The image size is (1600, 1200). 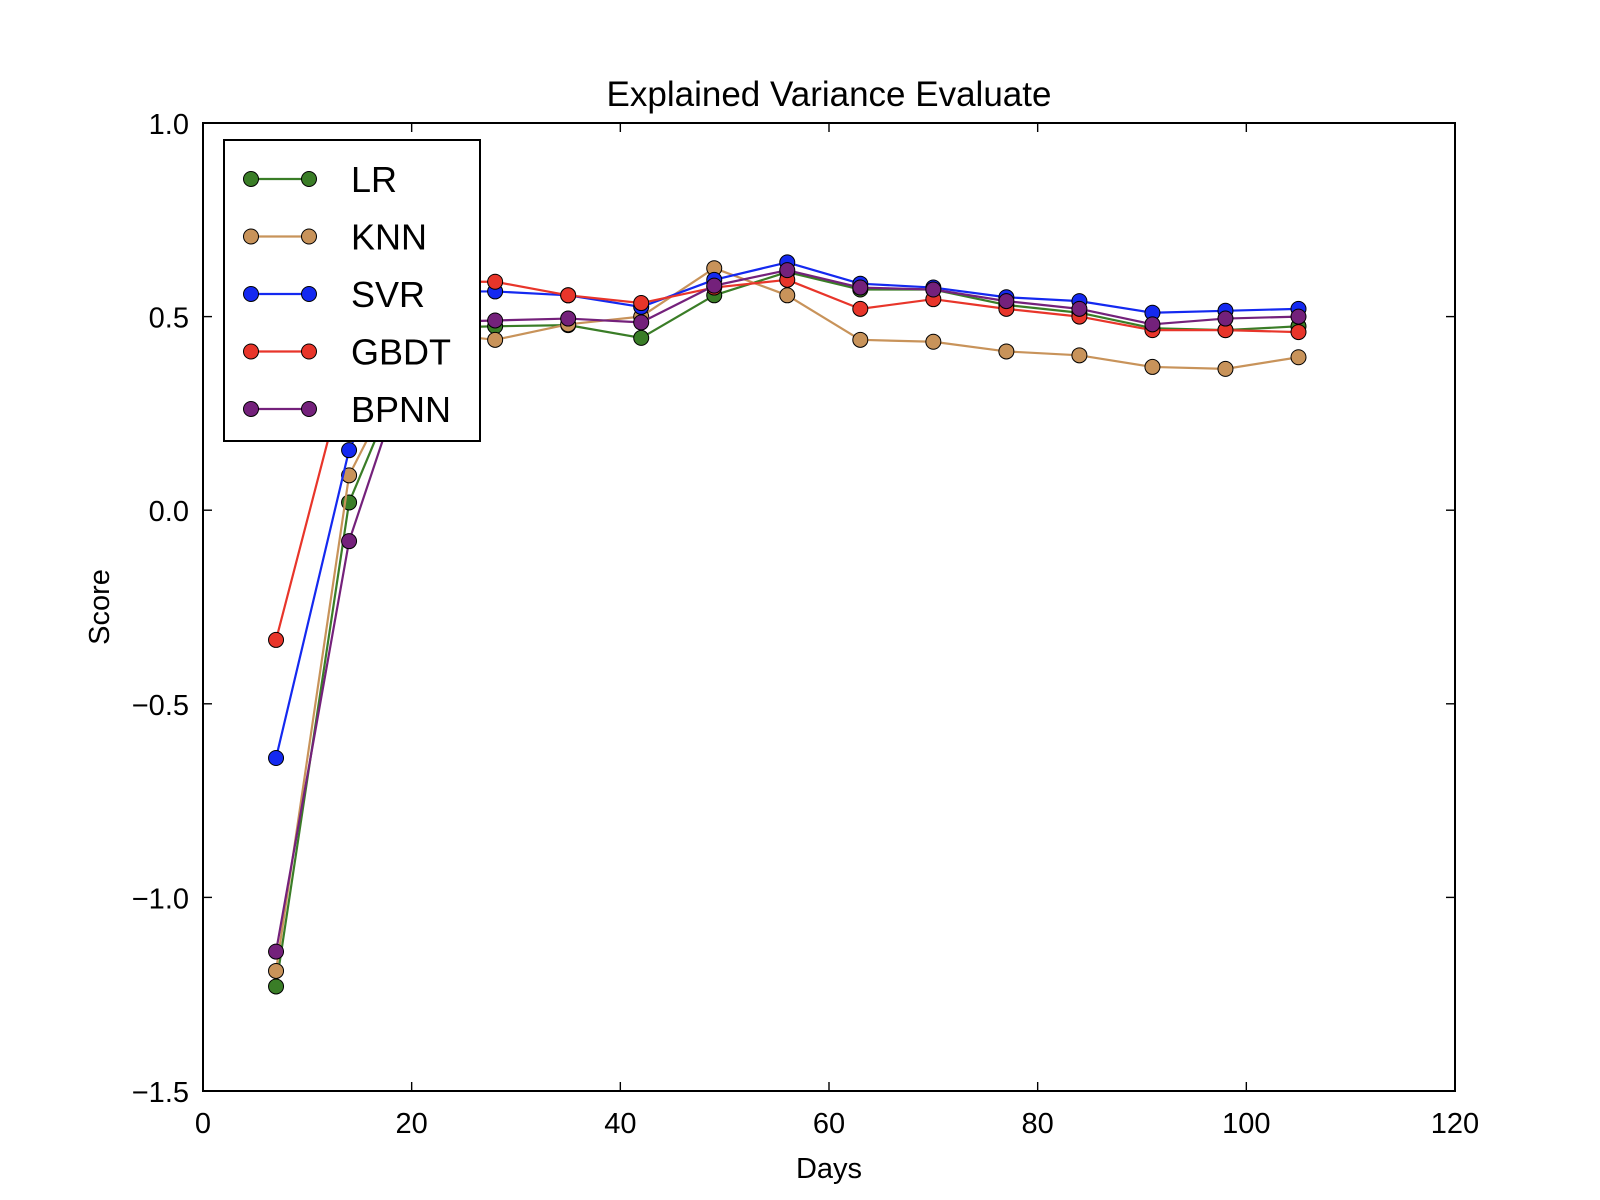 What do you see at coordinates (829, 1124) in the screenshot?
I see `x-tick-label: 60` at bounding box center [829, 1124].